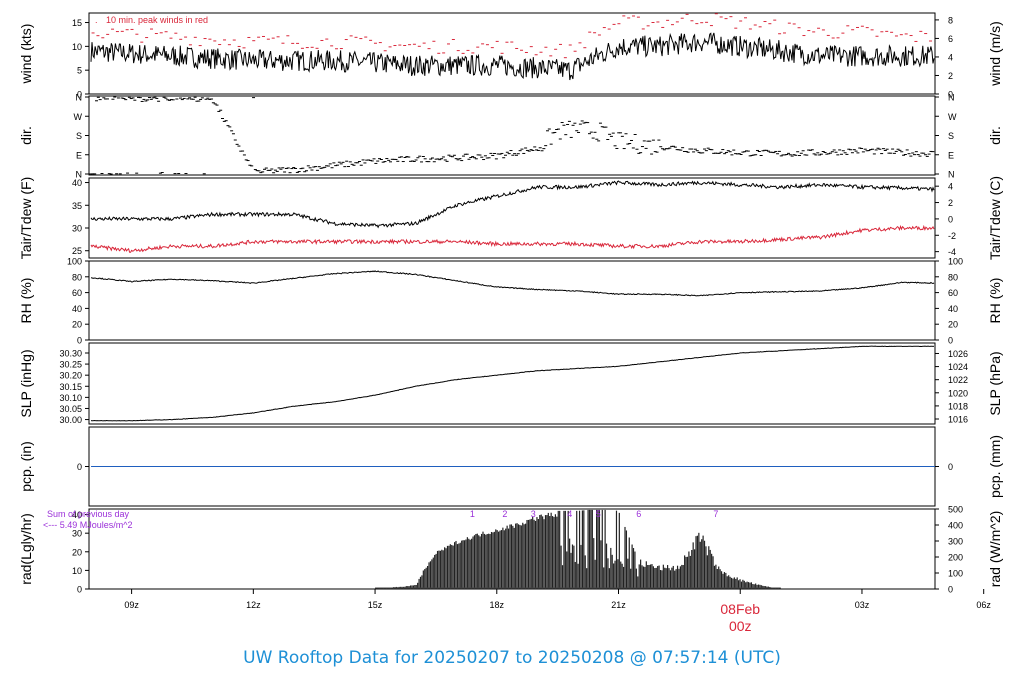 The image size is (1024, 700). What do you see at coordinates (715, 514) in the screenshot?
I see `rad-marker-label: 7` at bounding box center [715, 514].